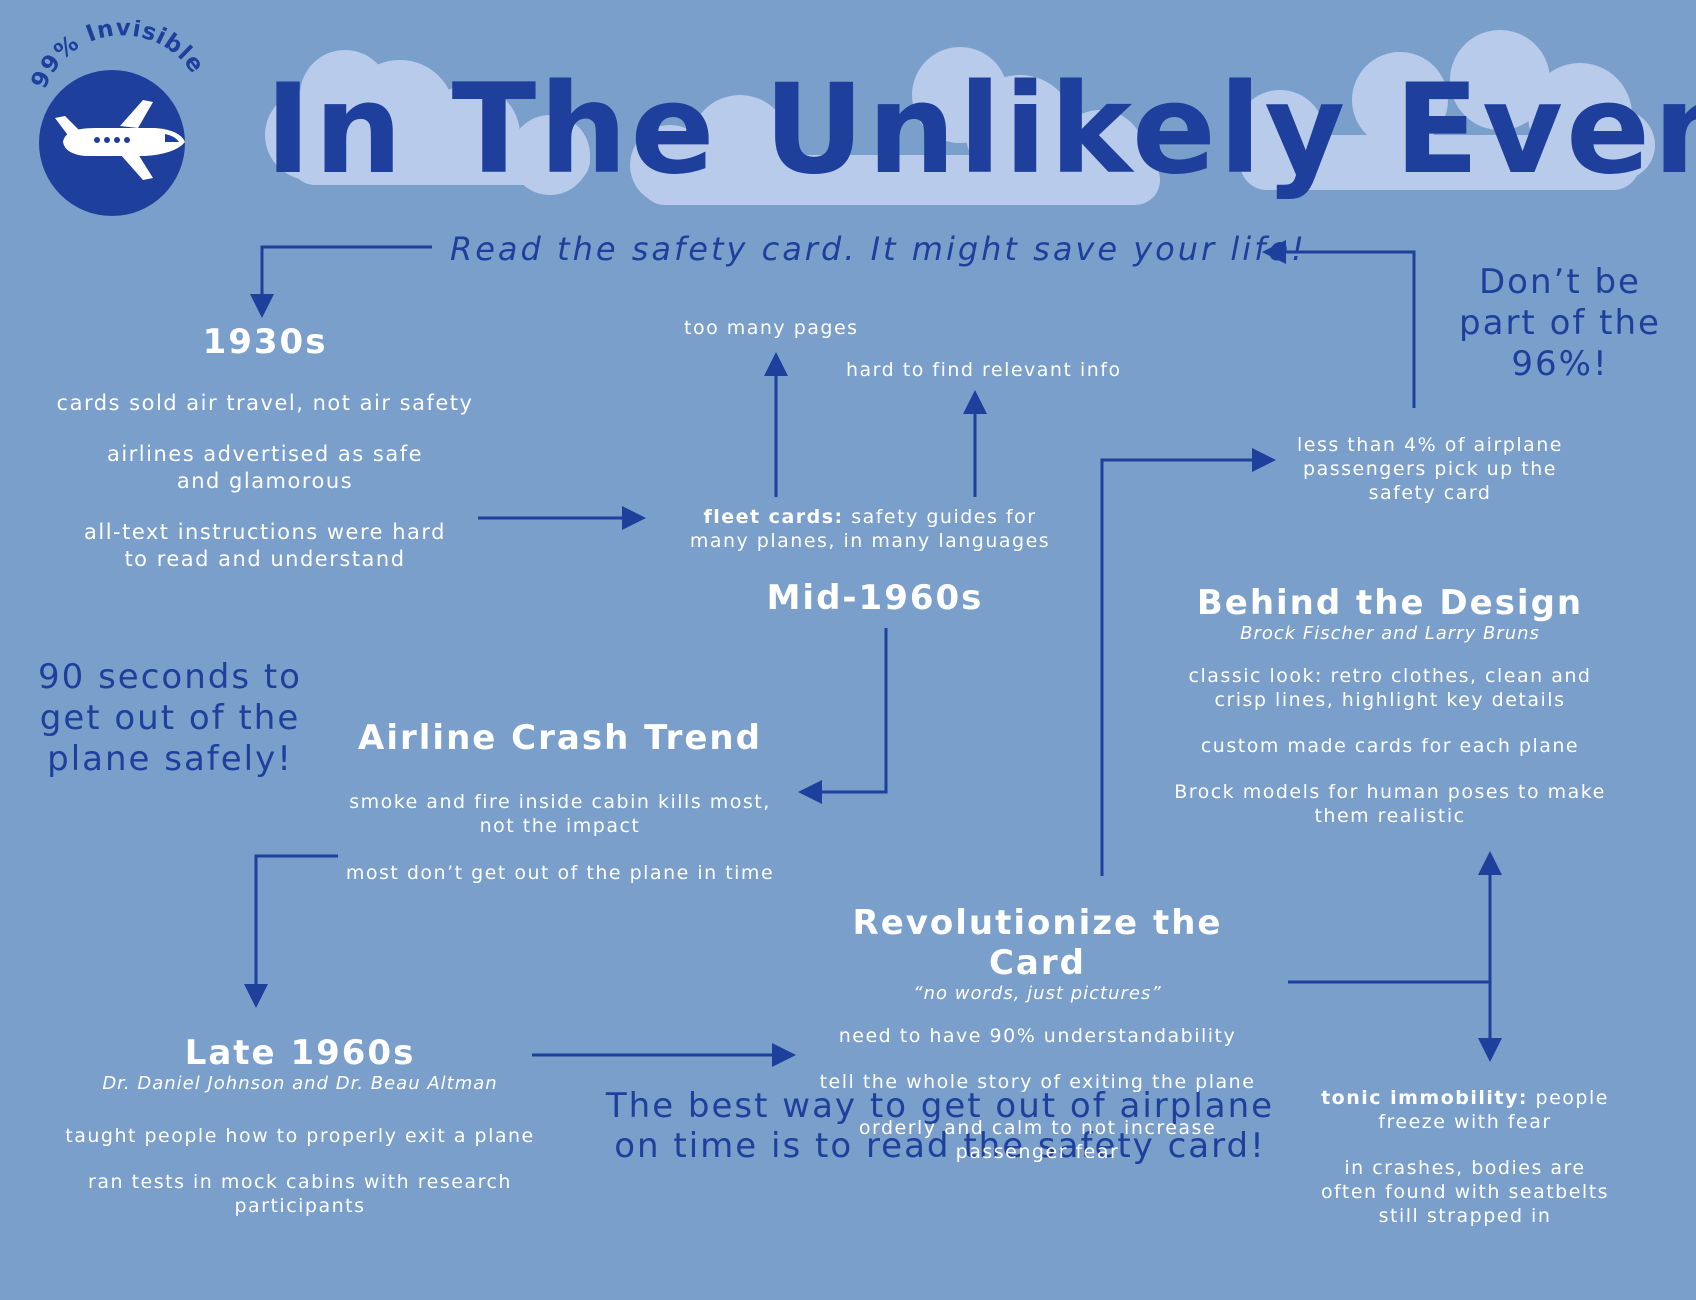 The image size is (1696, 1300). I want to click on section-mid1960s-heading: Mid-1960s, so click(875, 598).